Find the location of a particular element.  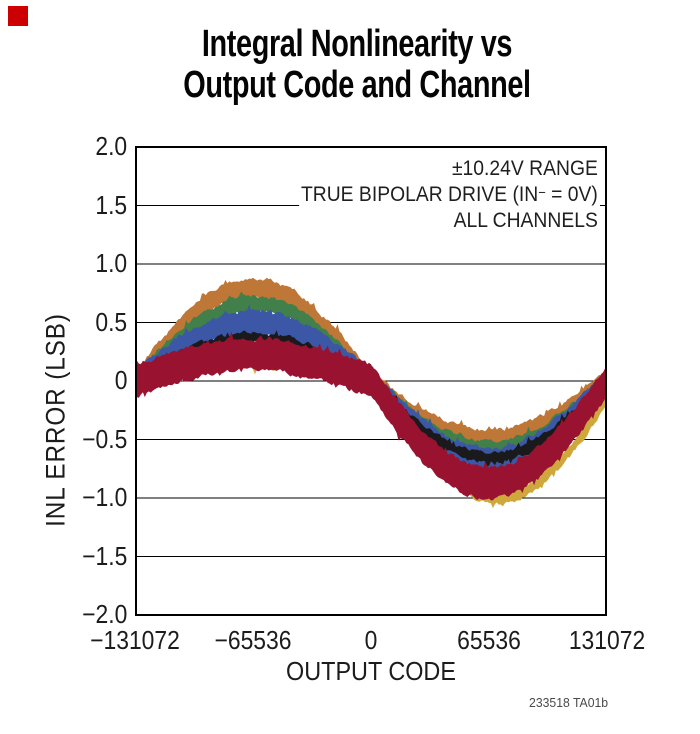

y-tick-label: −1.0 is located at coordinates (104, 497).